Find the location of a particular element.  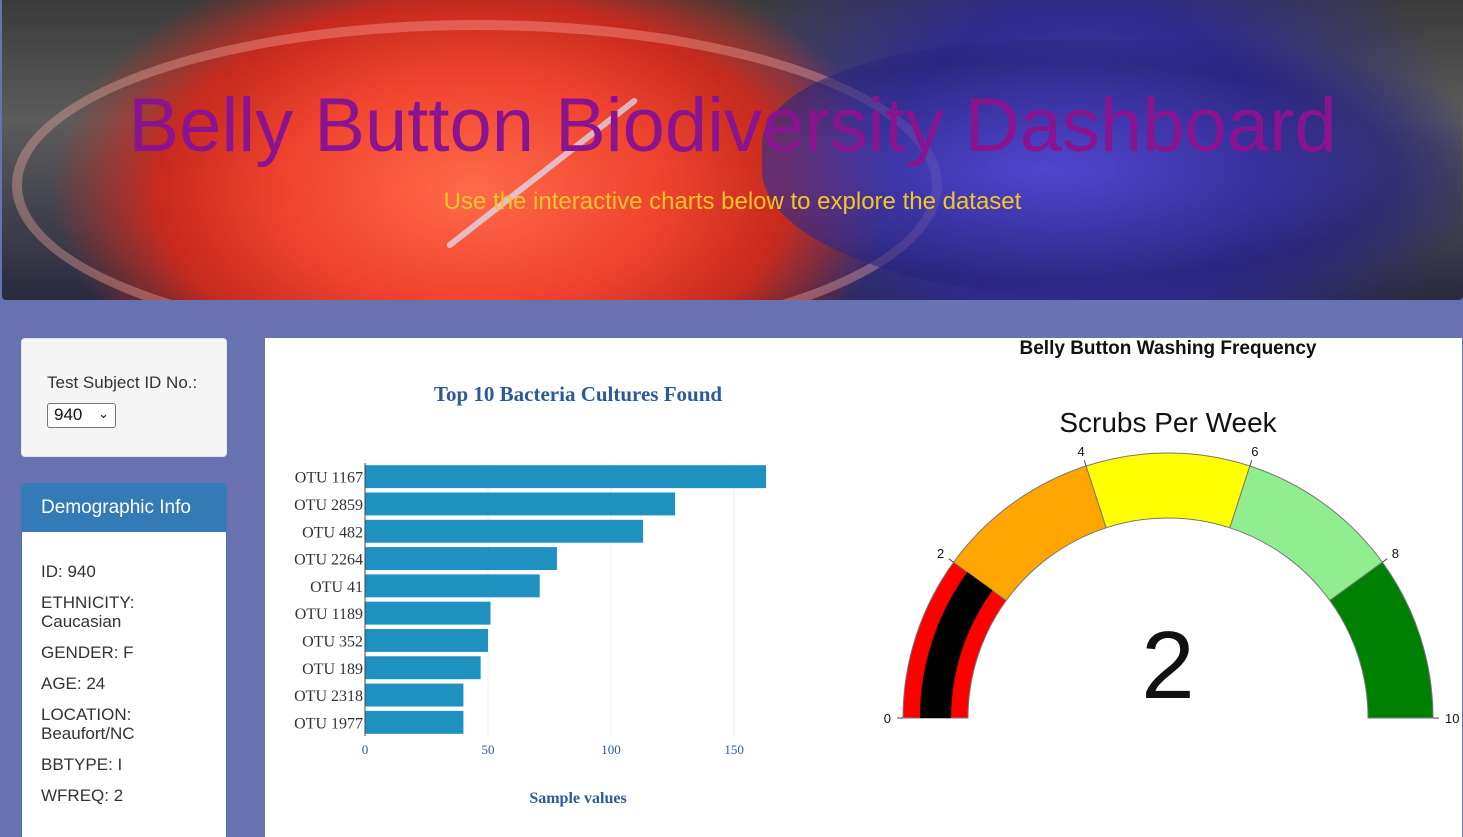

bar-y-tick-label: OTU 352 is located at coordinates (332, 641).